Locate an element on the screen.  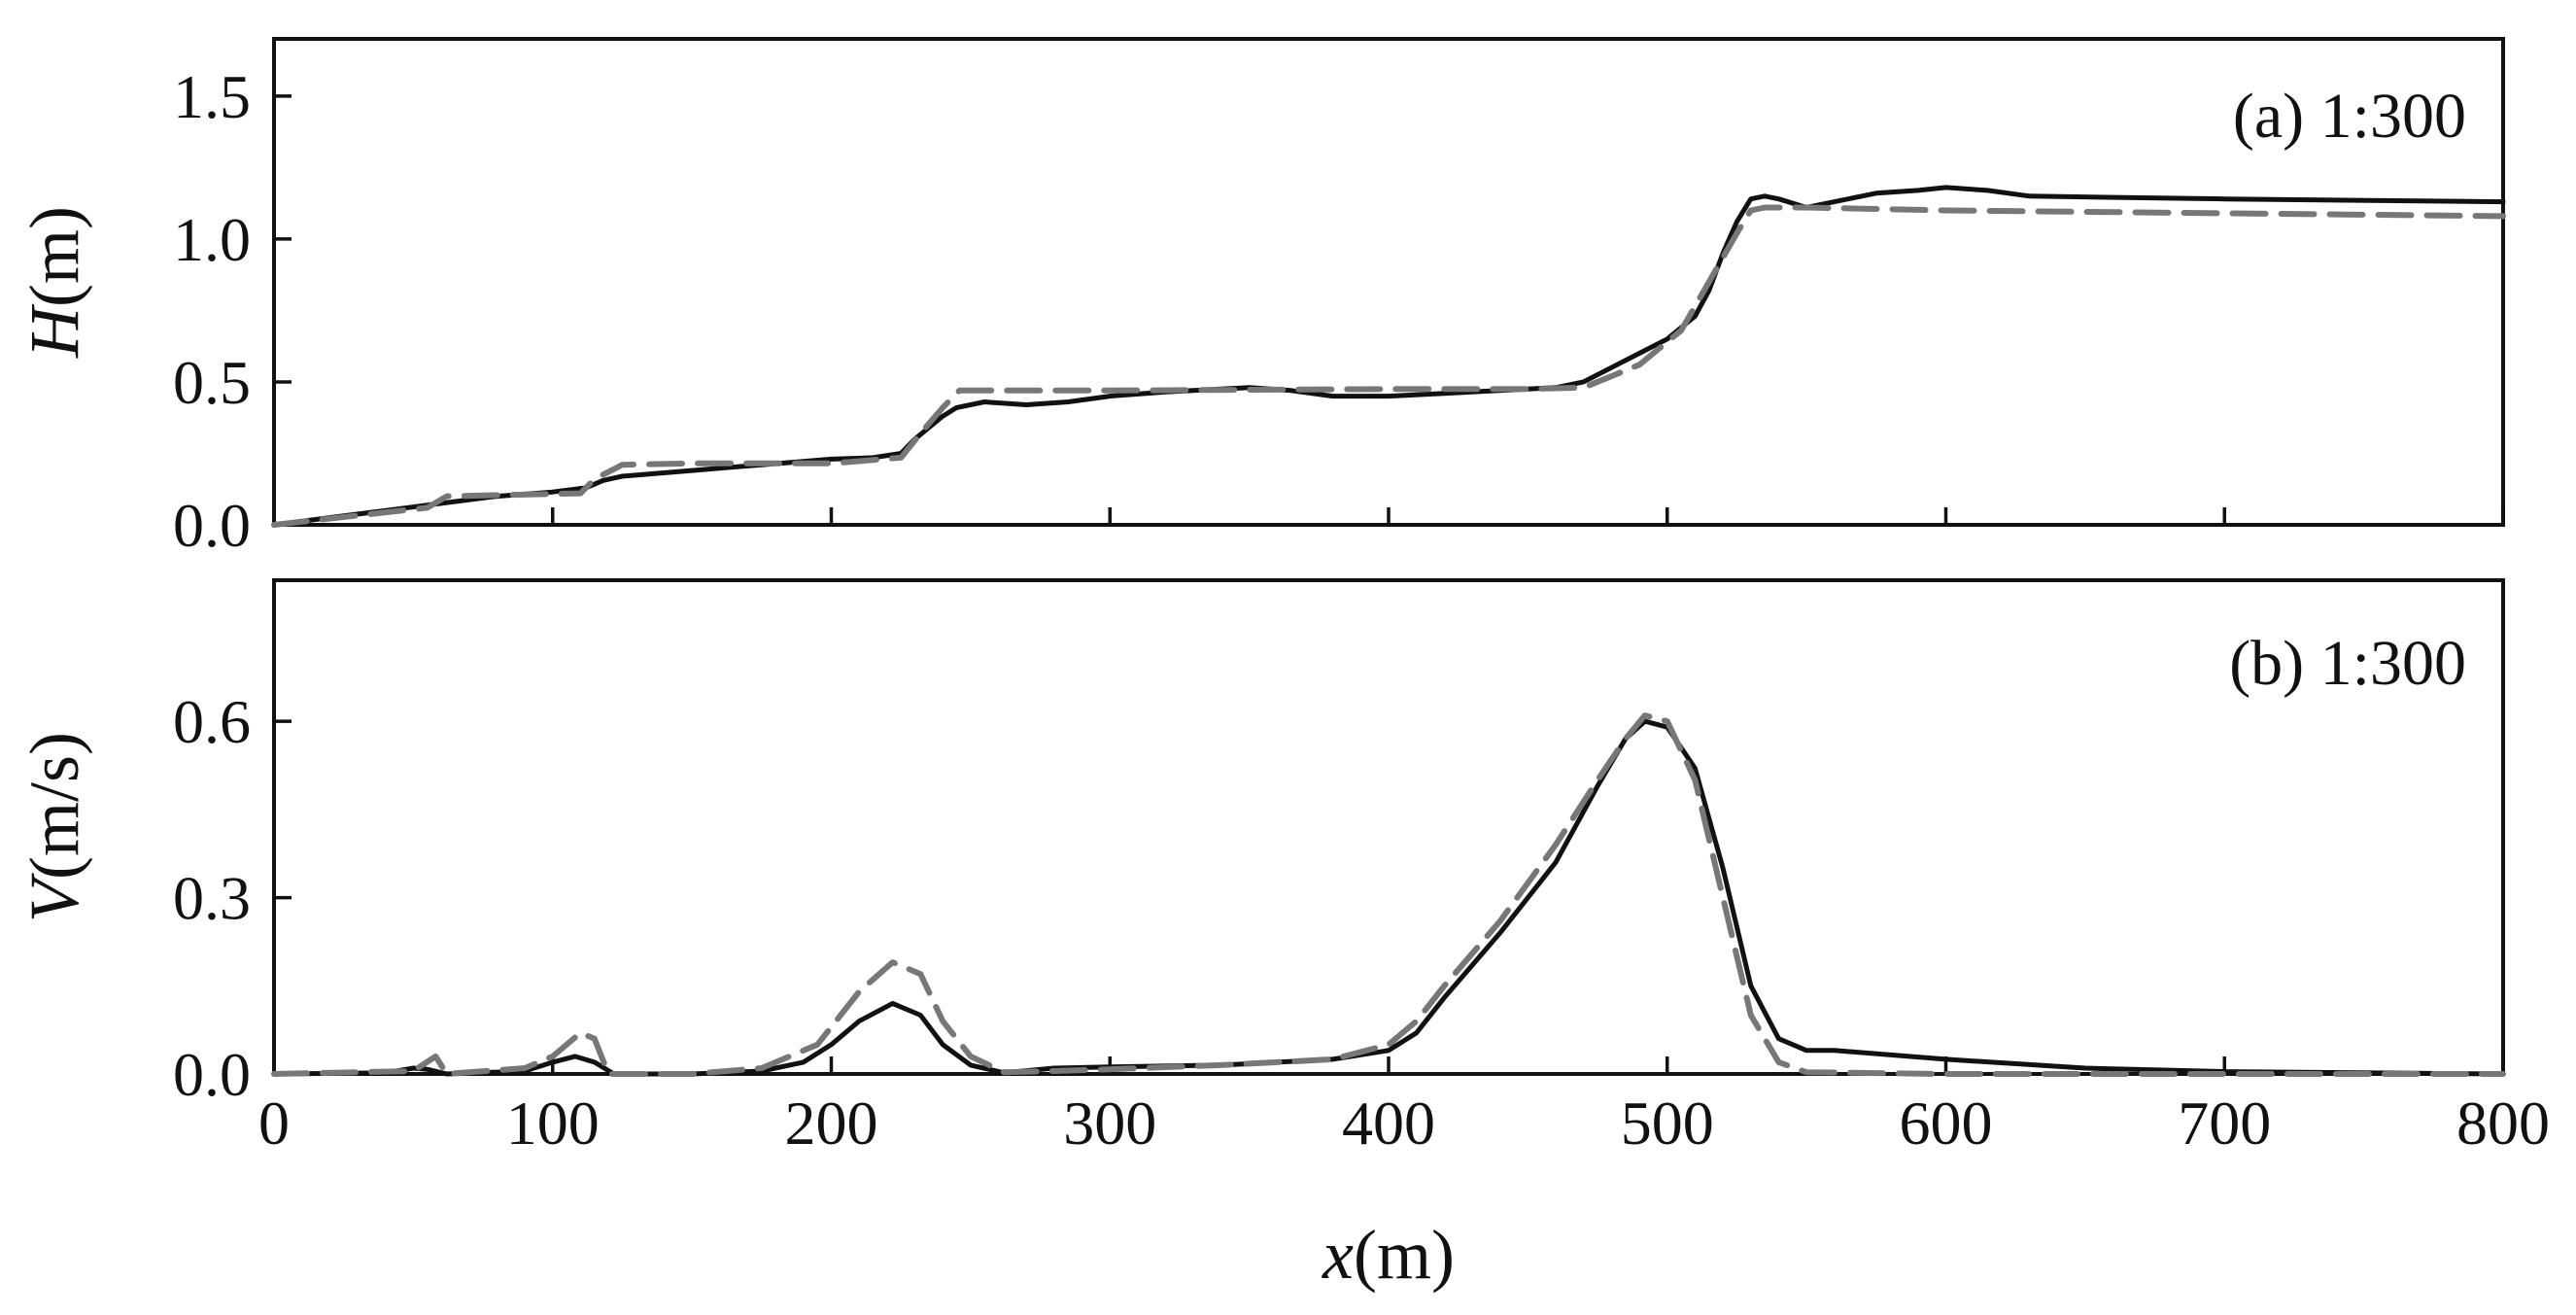
panel-a-ylabel-text: H(m) is located at coordinates (54, 282).